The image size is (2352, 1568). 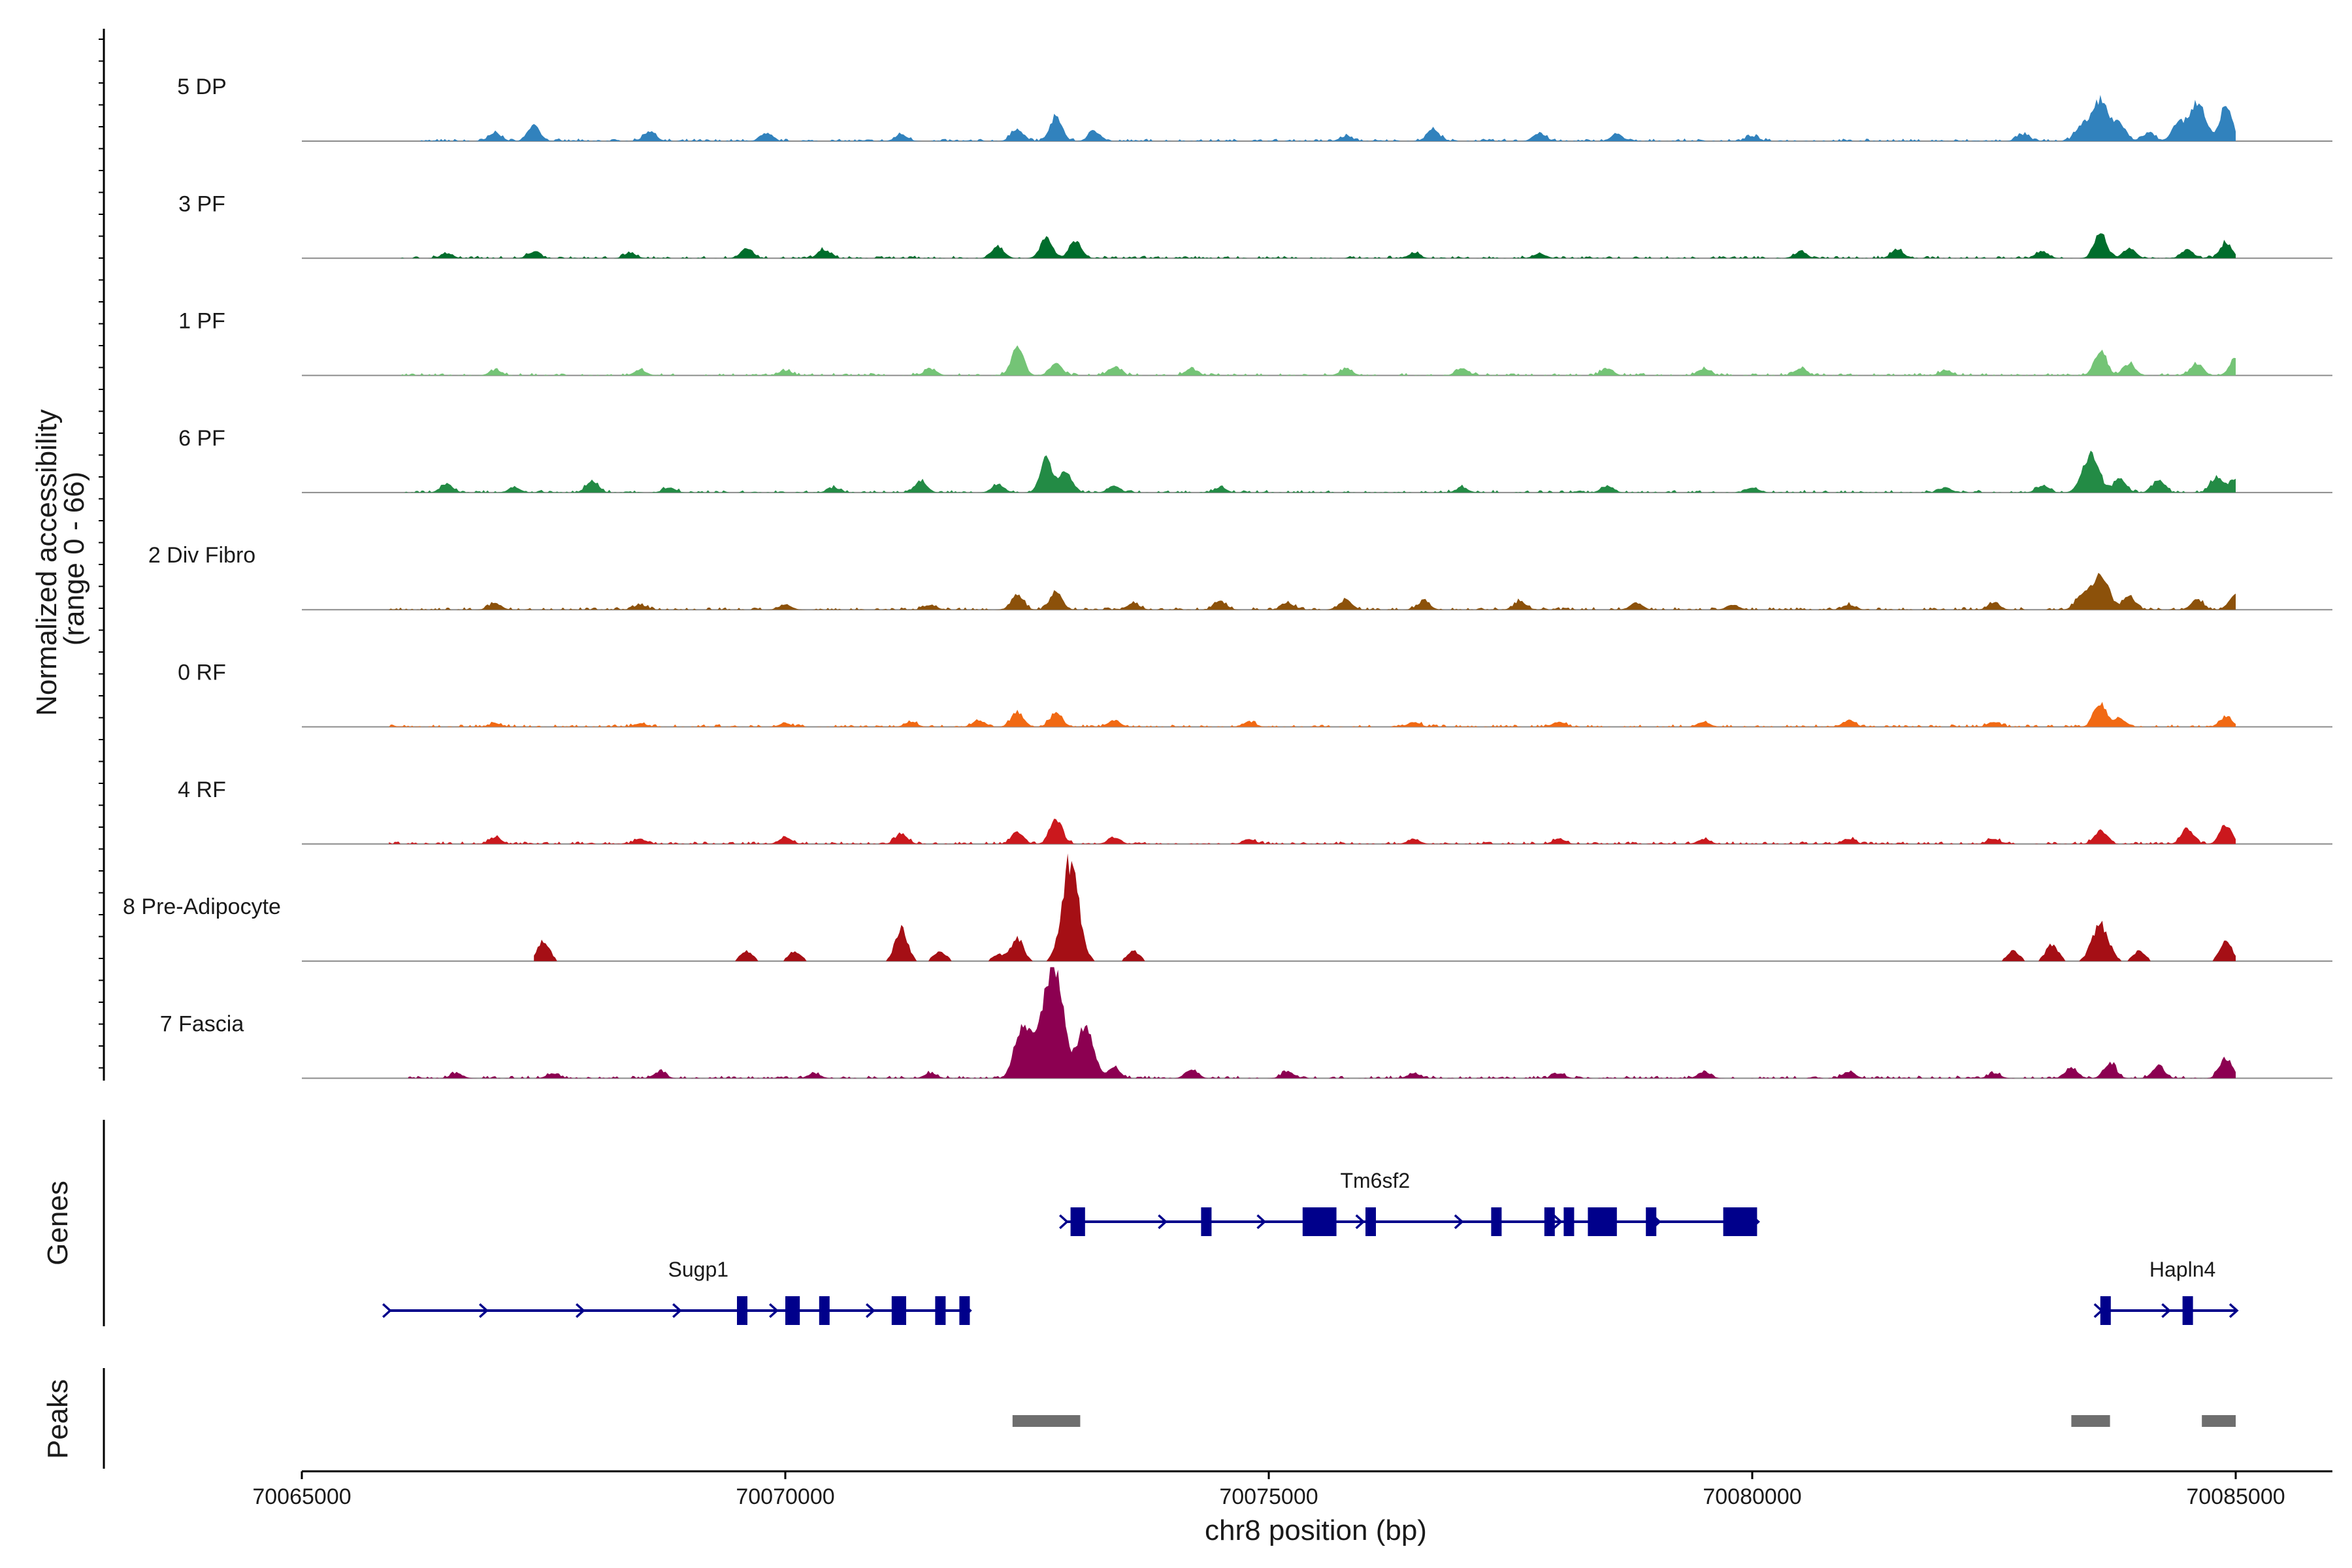 I want to click on coverage-y-axis-title-line2: (range 0 - 66), so click(x=74, y=559).